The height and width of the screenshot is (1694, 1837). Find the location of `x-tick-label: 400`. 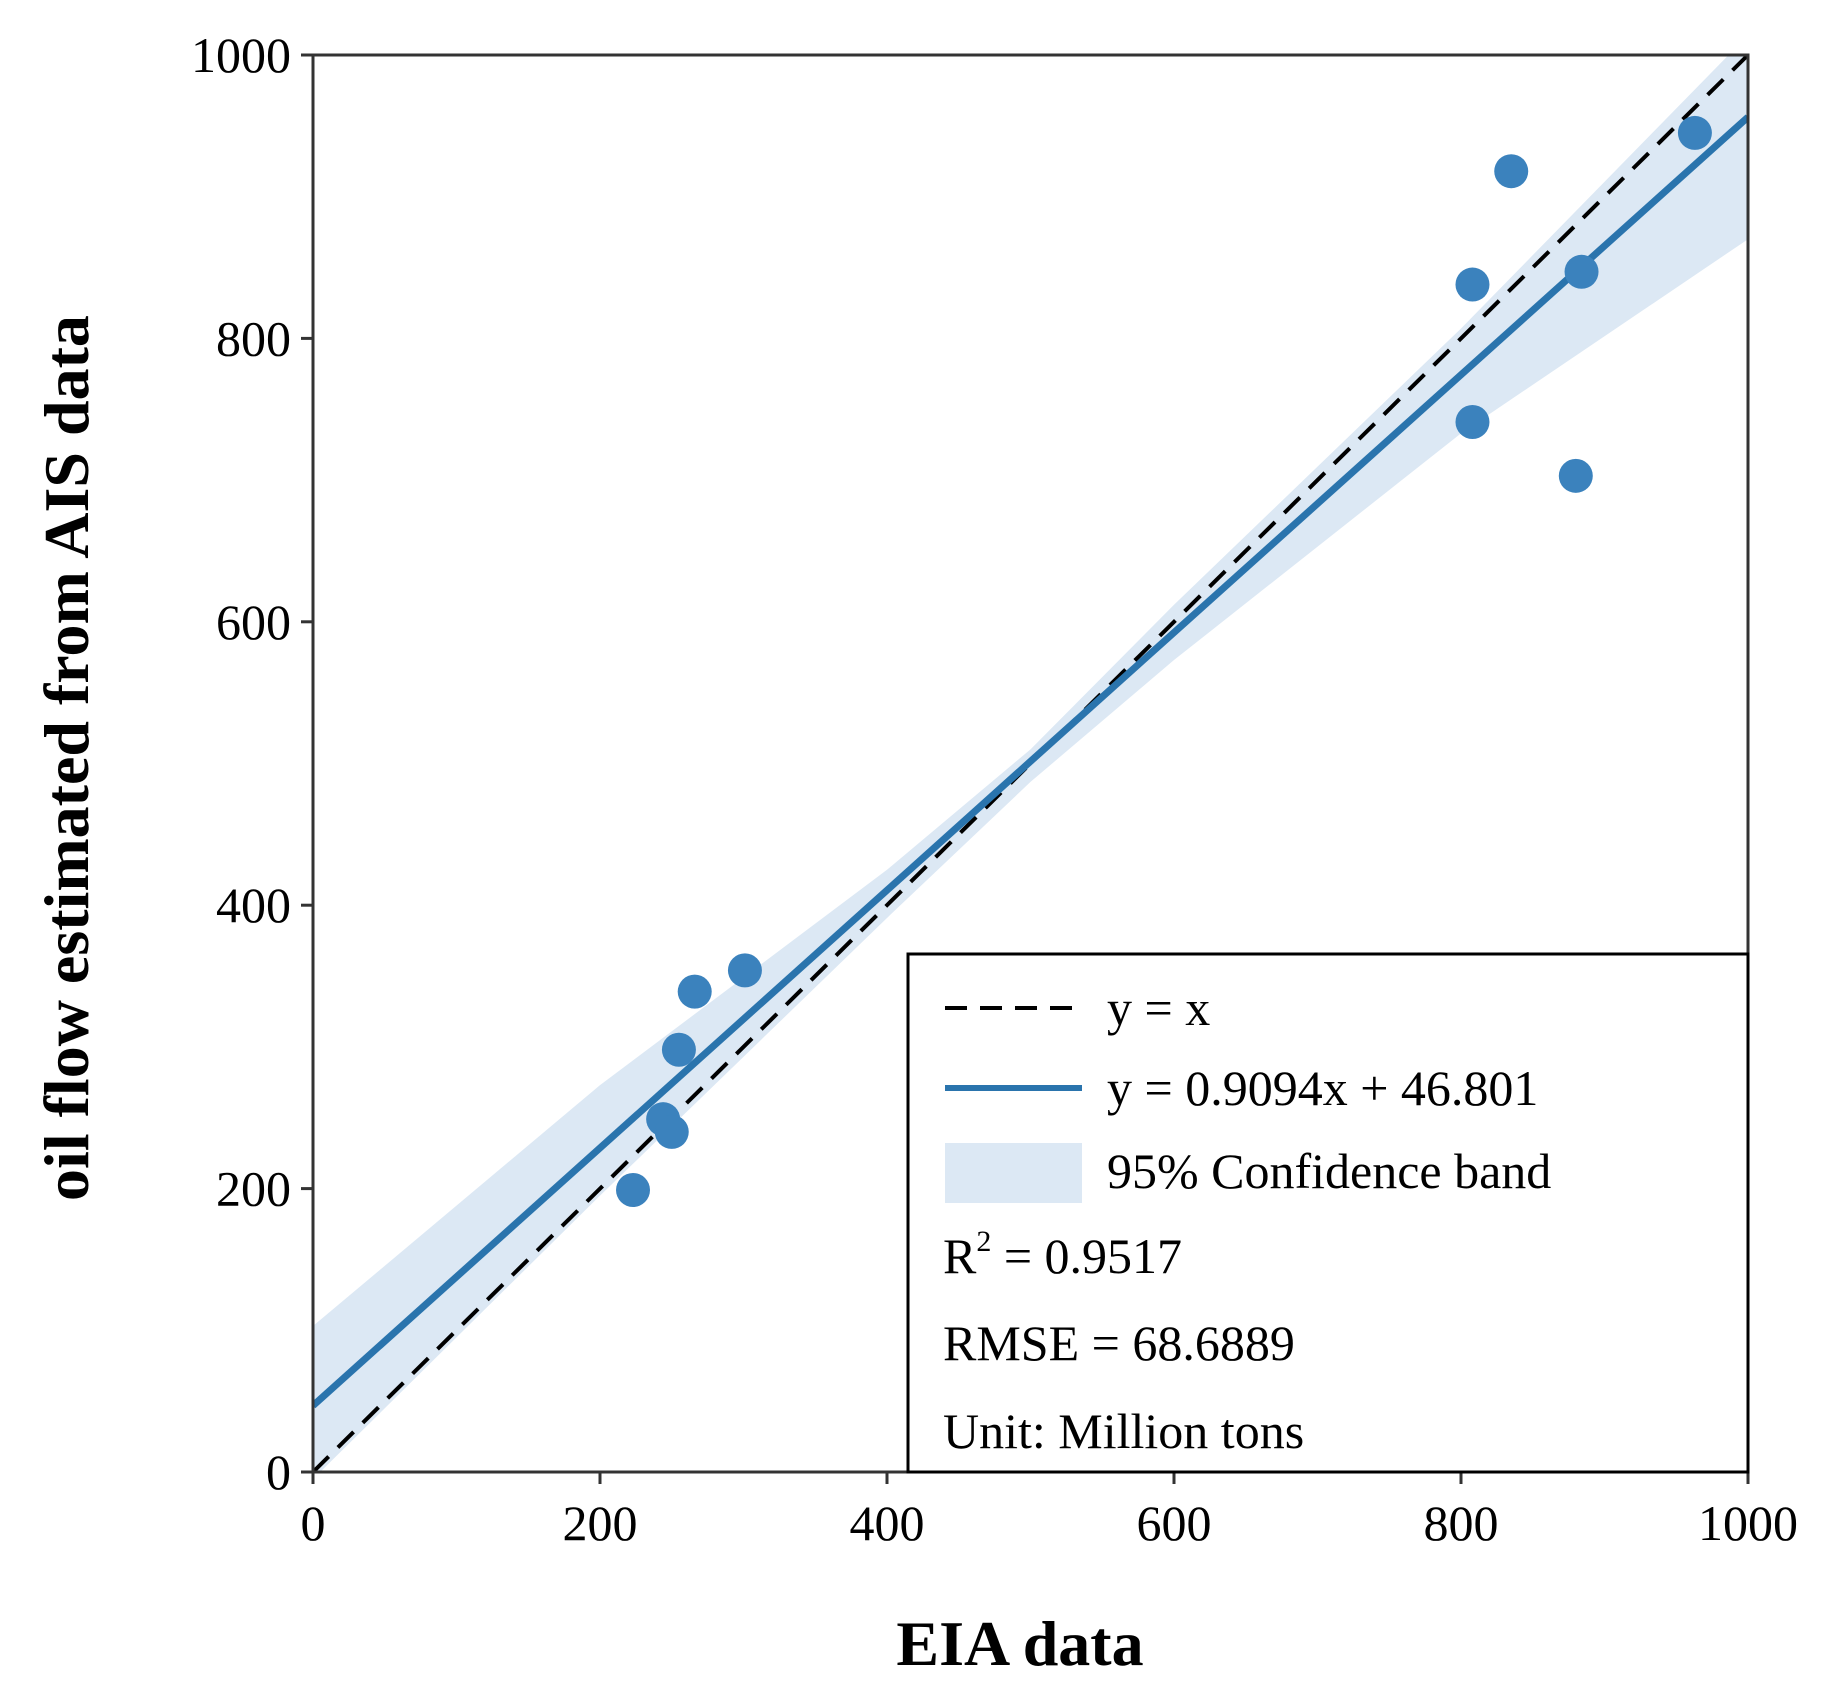

x-tick-label: 400 is located at coordinates (887, 1523).